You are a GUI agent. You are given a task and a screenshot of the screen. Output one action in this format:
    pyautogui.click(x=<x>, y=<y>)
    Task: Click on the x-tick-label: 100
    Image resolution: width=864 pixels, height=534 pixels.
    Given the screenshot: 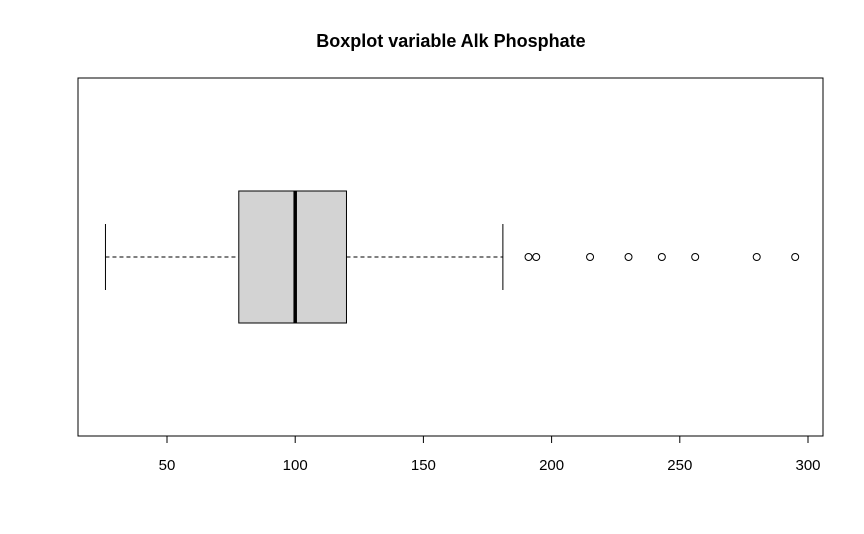 What is the action you would take?
    pyautogui.click(x=295, y=465)
    